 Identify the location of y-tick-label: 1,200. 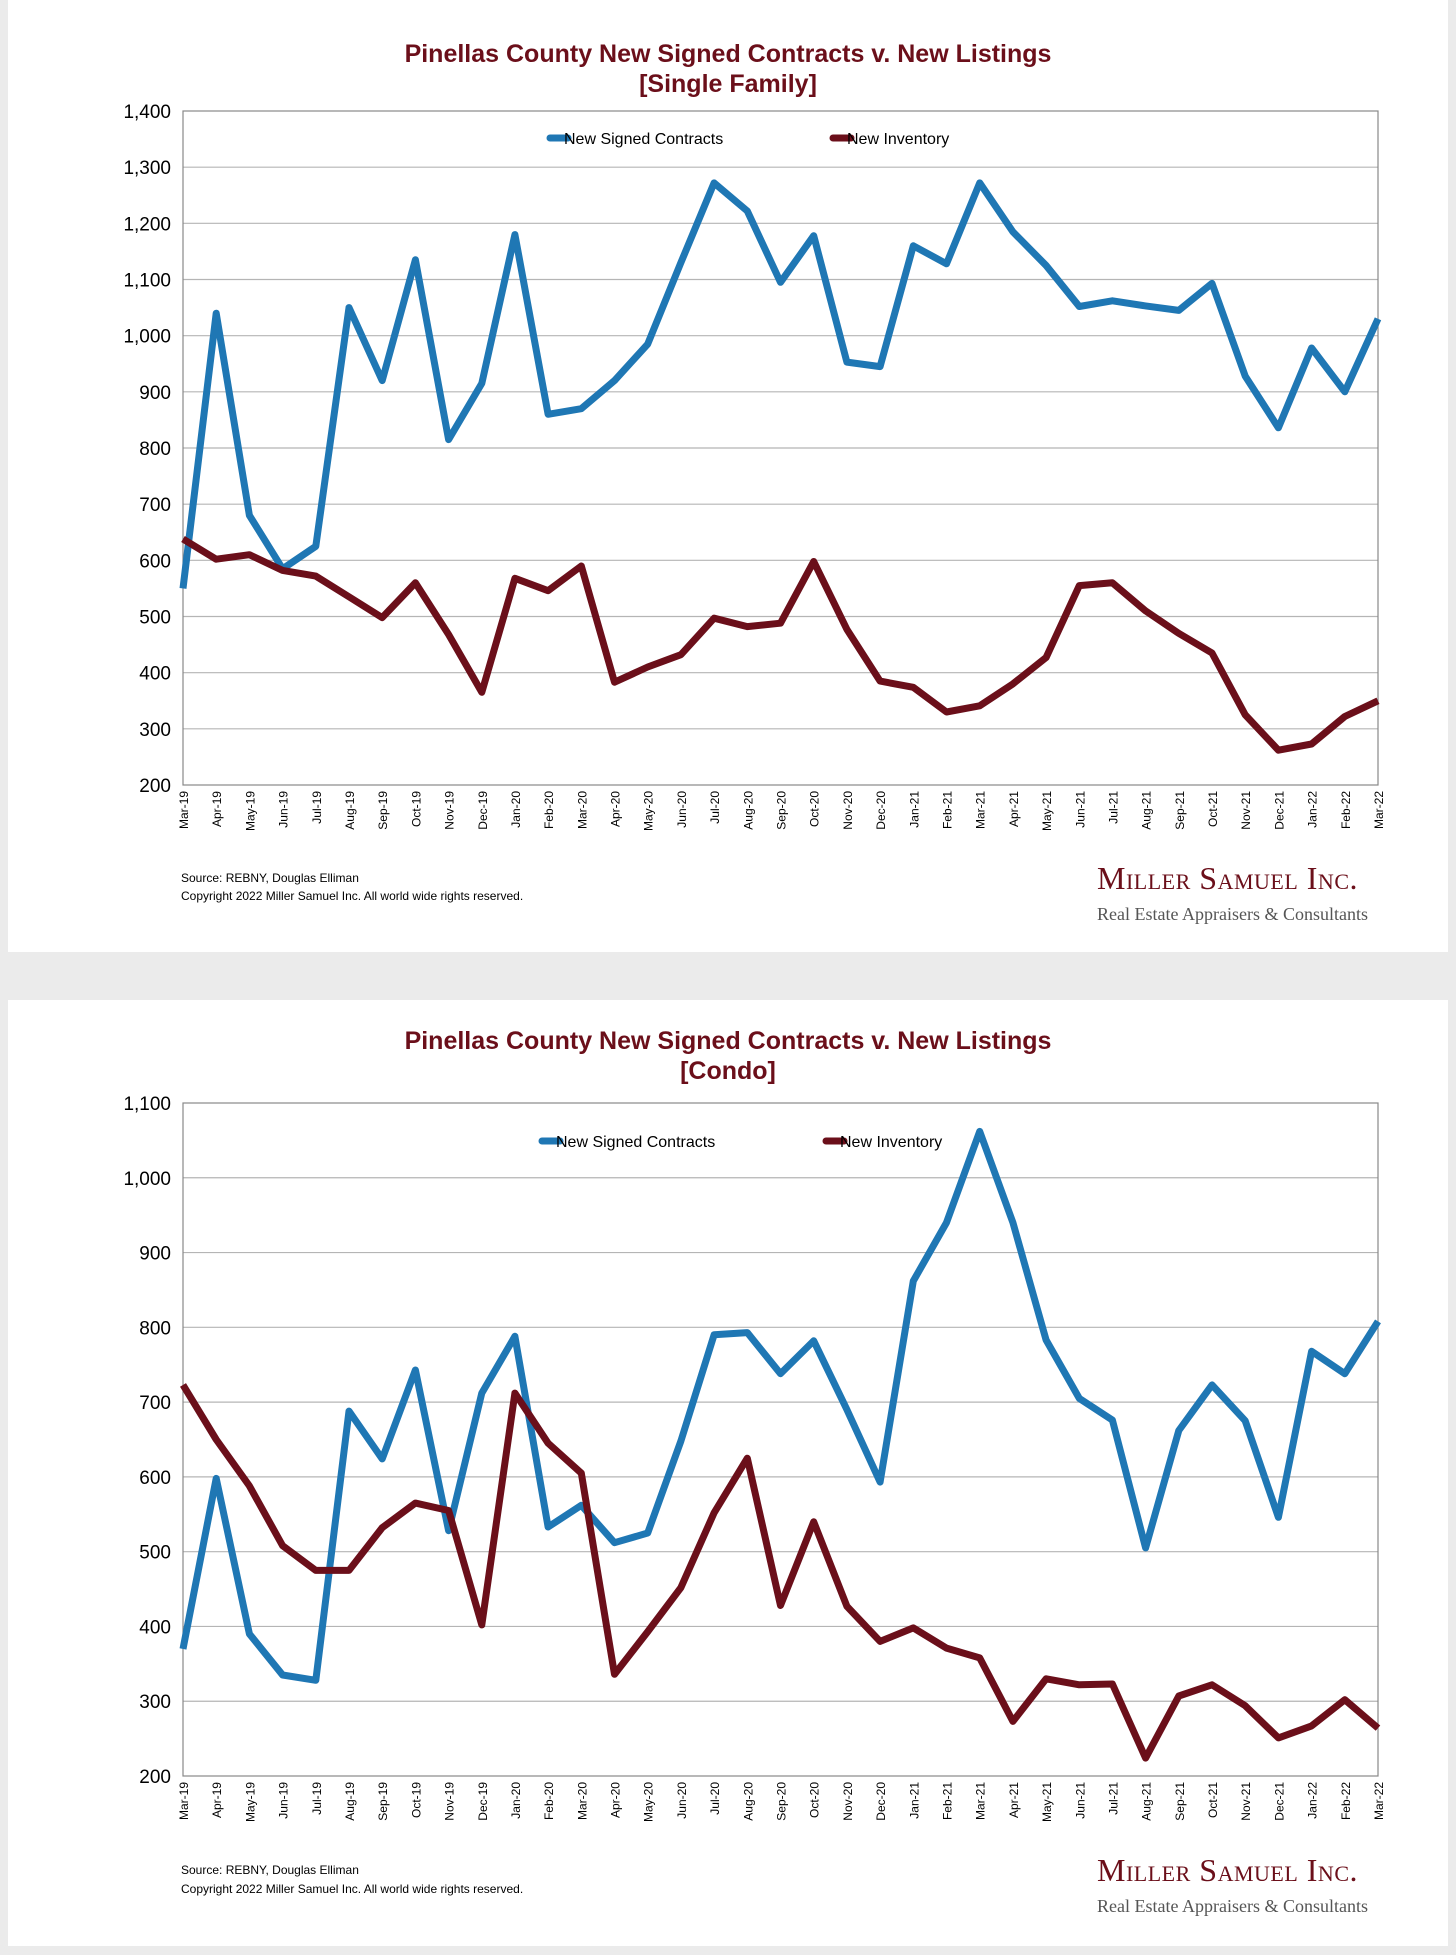
(147, 224).